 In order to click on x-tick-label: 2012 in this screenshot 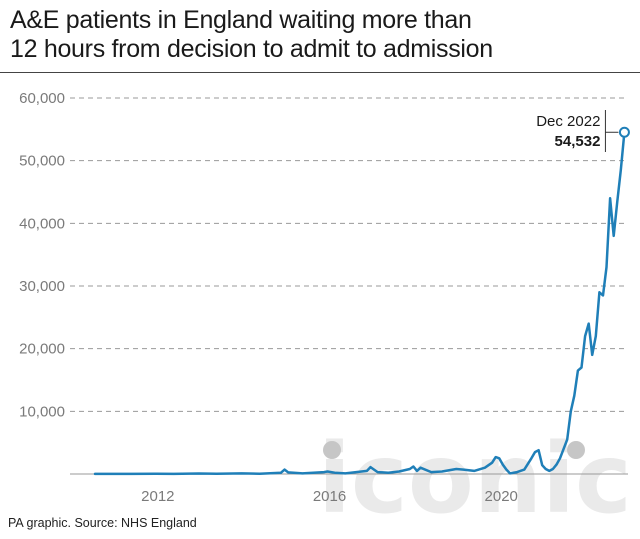, I will do `click(157, 496)`.